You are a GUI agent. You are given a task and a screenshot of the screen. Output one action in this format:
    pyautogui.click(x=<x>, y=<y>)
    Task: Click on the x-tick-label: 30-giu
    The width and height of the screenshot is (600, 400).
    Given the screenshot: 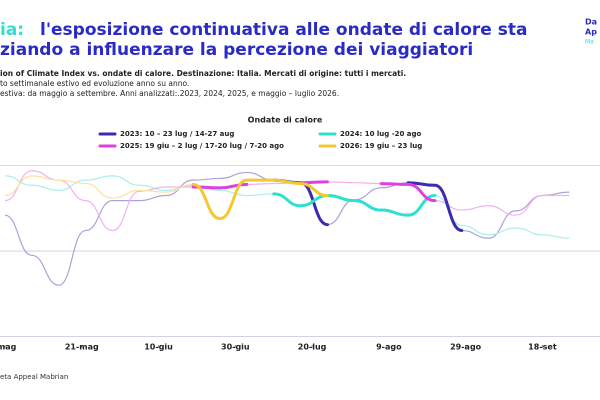 What is the action you would take?
    pyautogui.click(x=235, y=347)
    